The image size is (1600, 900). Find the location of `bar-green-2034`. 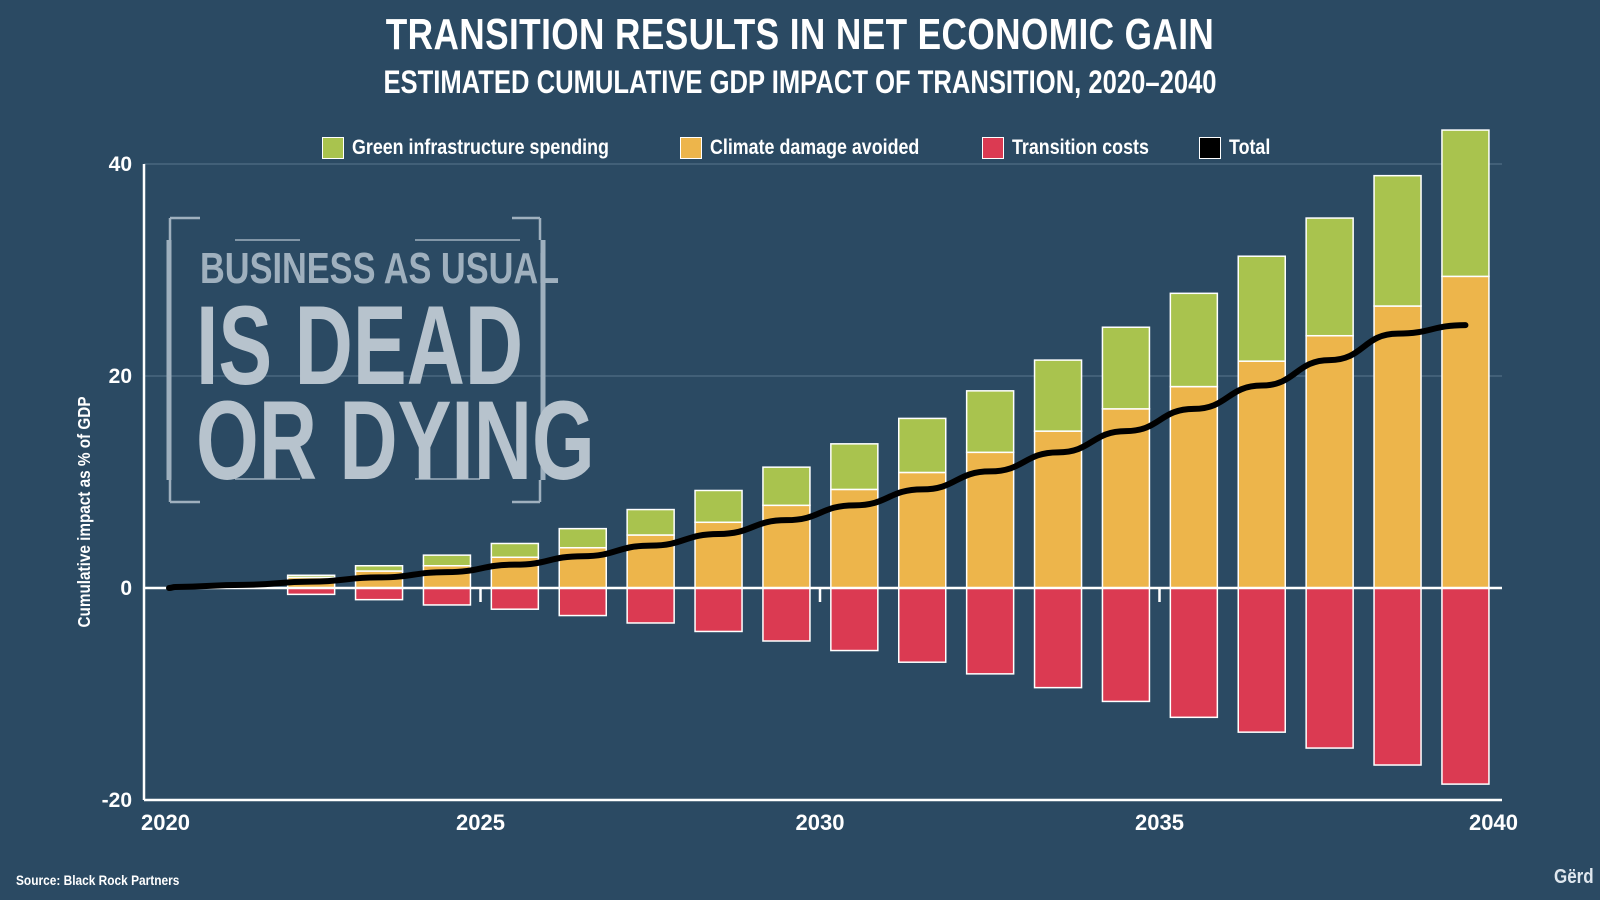

bar-green-2034 is located at coordinates (1058, 395).